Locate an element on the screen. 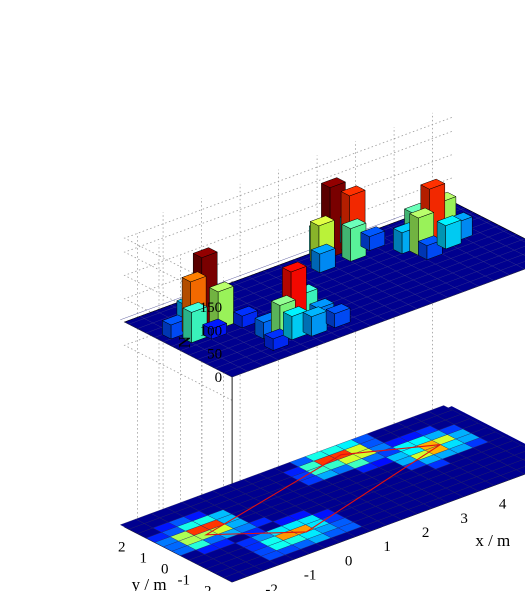 This screenshot has width=525, height=591. x-tick-label: -2 is located at coordinates (271, 586).